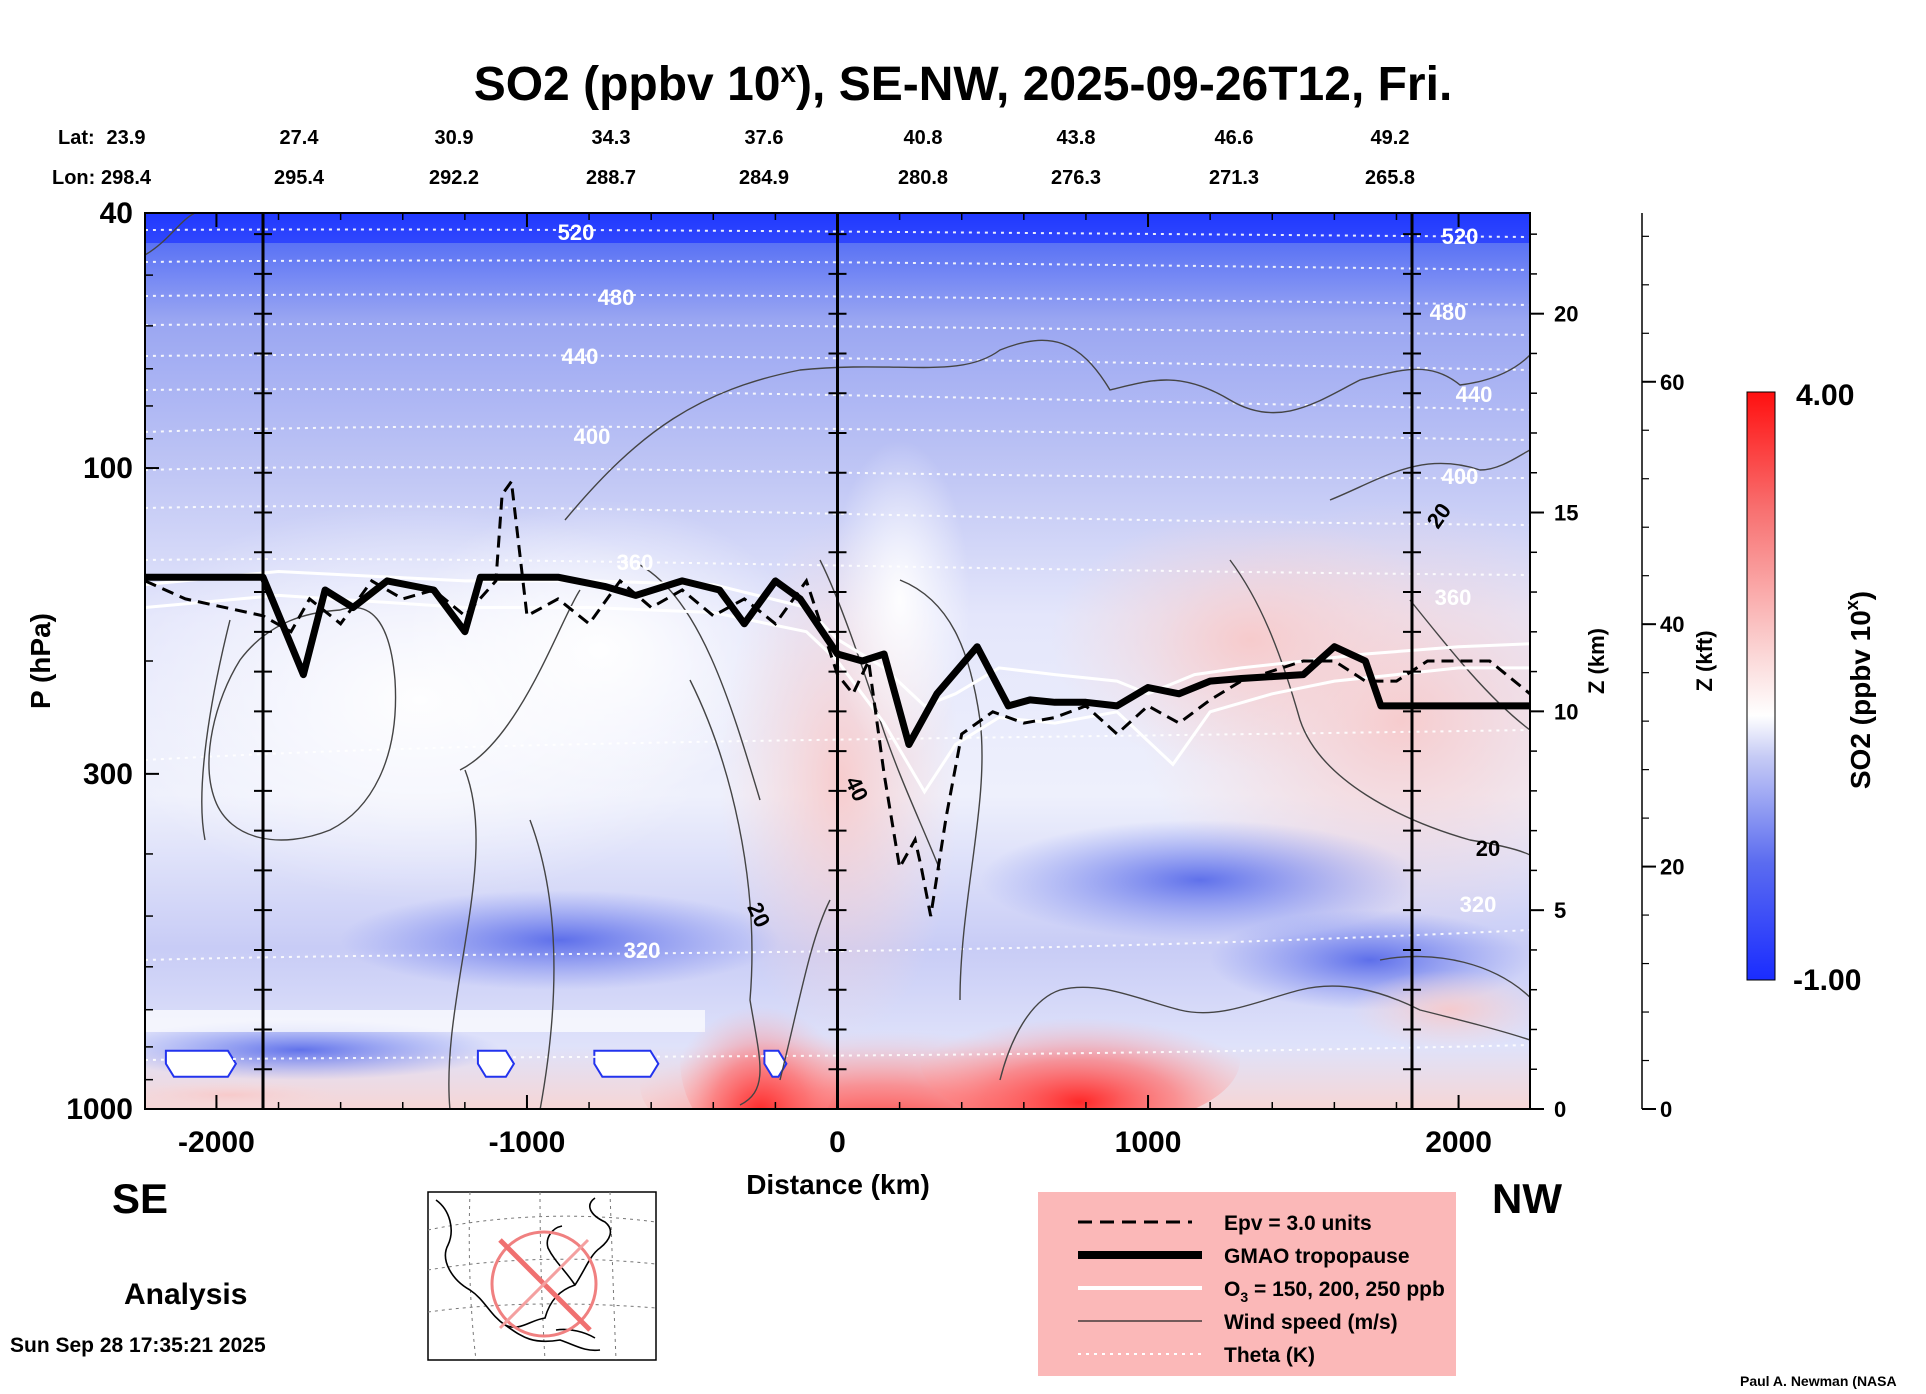 The width and height of the screenshot is (1926, 1394). I want to click on lat-tick-label: 40.8, so click(923, 138).